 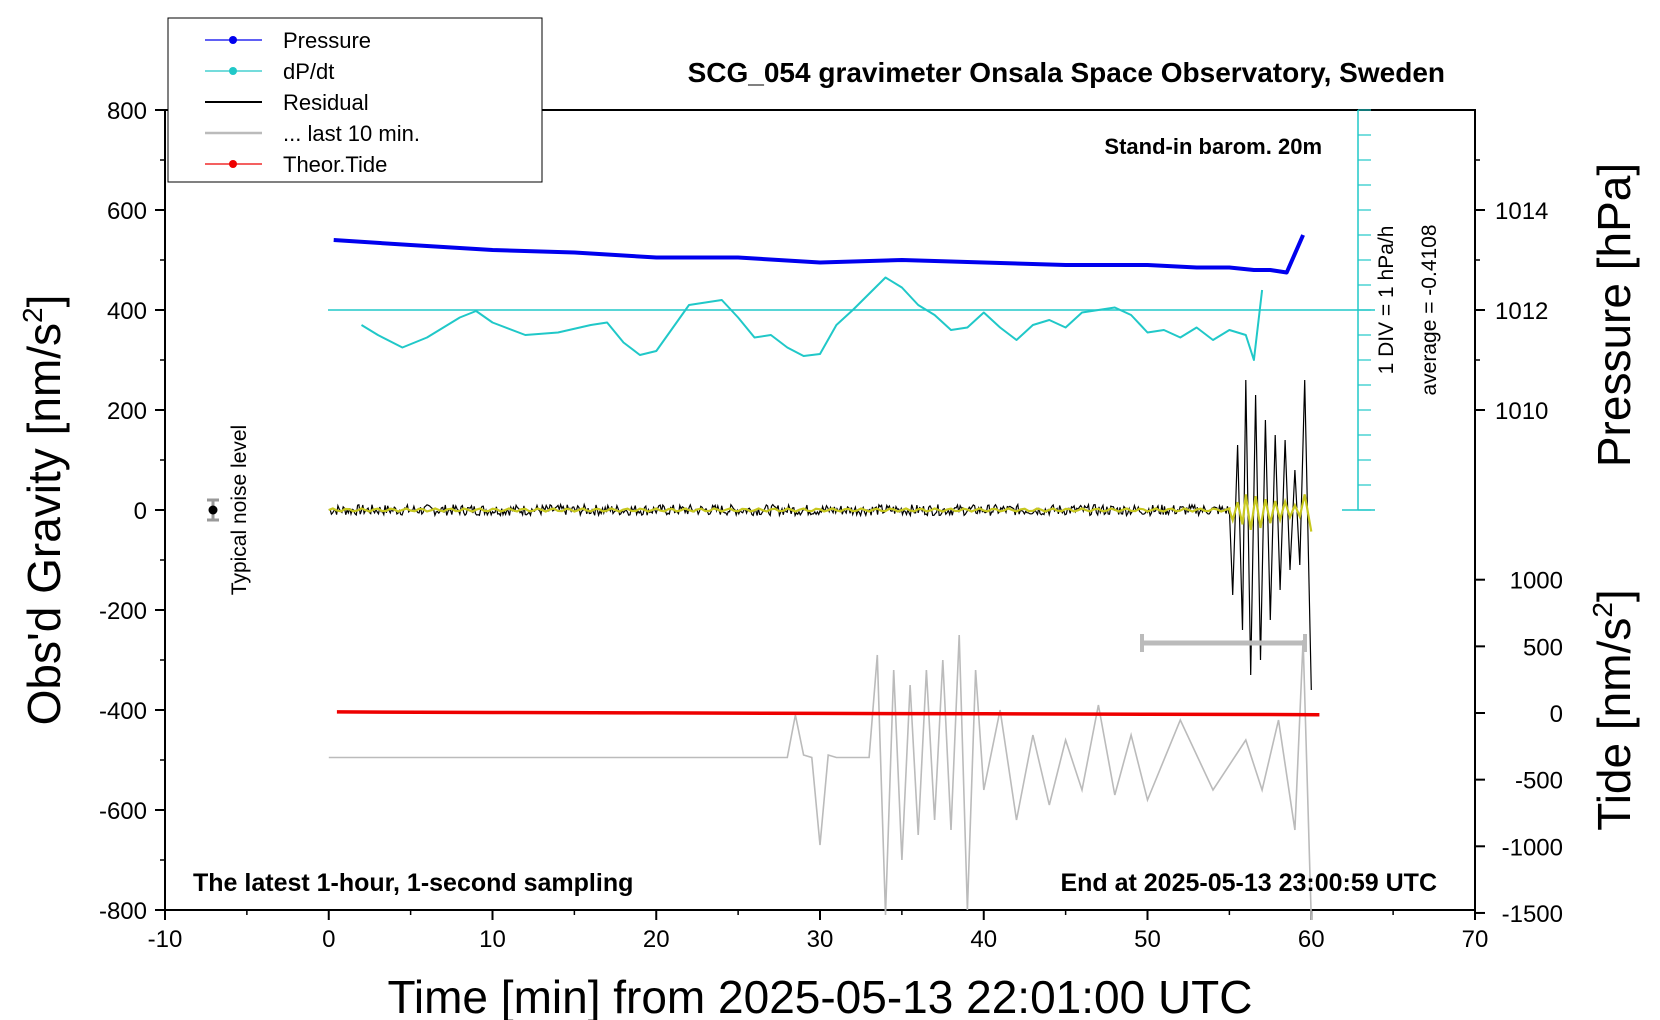 I want to click on y-axis-label-gravity: Obs'd Gravity [nm/s2], so click(x=43, y=510).